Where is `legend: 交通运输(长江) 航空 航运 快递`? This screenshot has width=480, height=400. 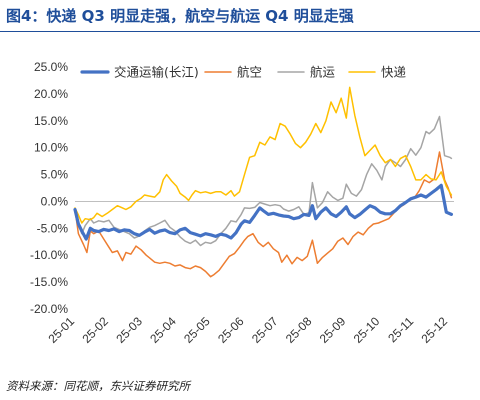
legend: 交通运输(长江) 航空 航运 快递 is located at coordinates (243, 72).